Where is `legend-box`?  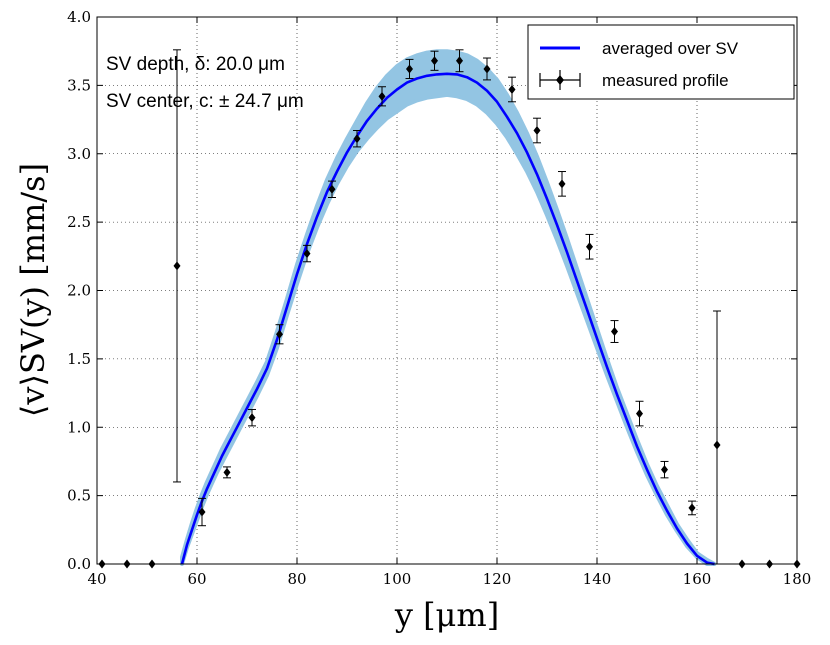
legend-box is located at coordinates (661, 62).